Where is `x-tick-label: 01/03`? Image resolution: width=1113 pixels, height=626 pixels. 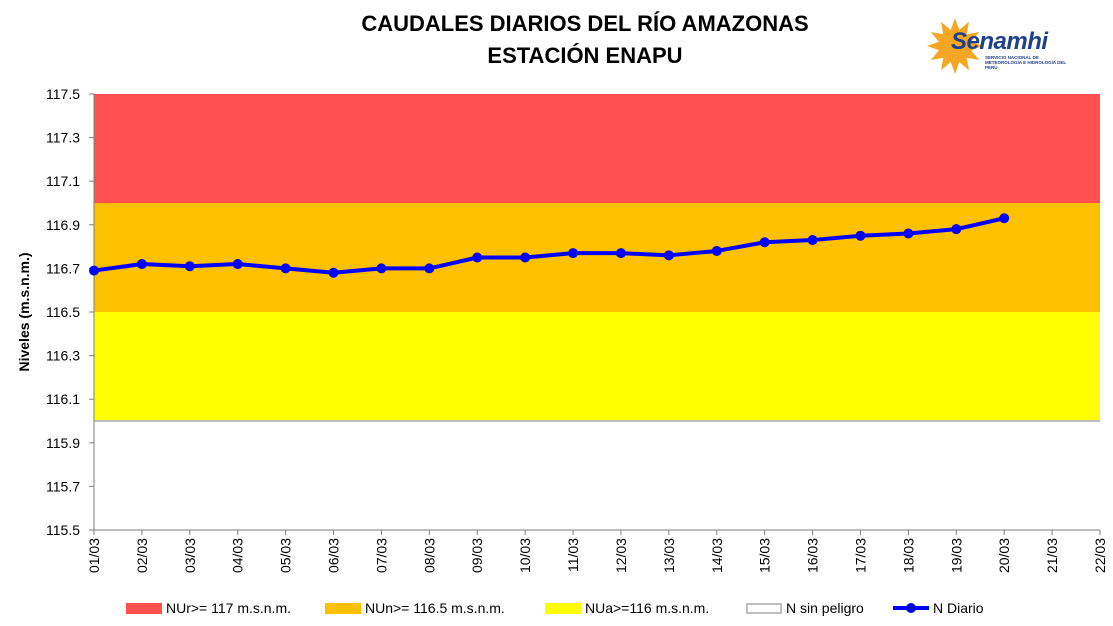
x-tick-label: 01/03 is located at coordinates (94, 555).